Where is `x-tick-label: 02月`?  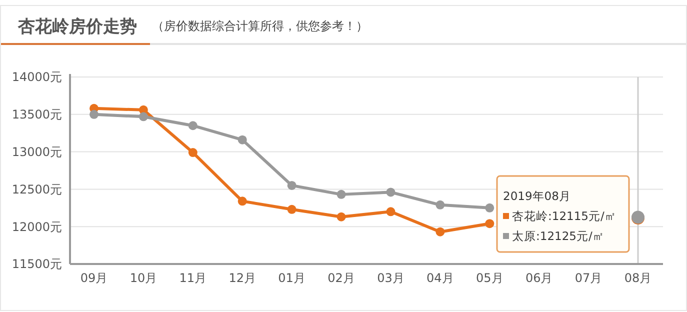 x-tick-label: 02月 is located at coordinates (341, 278).